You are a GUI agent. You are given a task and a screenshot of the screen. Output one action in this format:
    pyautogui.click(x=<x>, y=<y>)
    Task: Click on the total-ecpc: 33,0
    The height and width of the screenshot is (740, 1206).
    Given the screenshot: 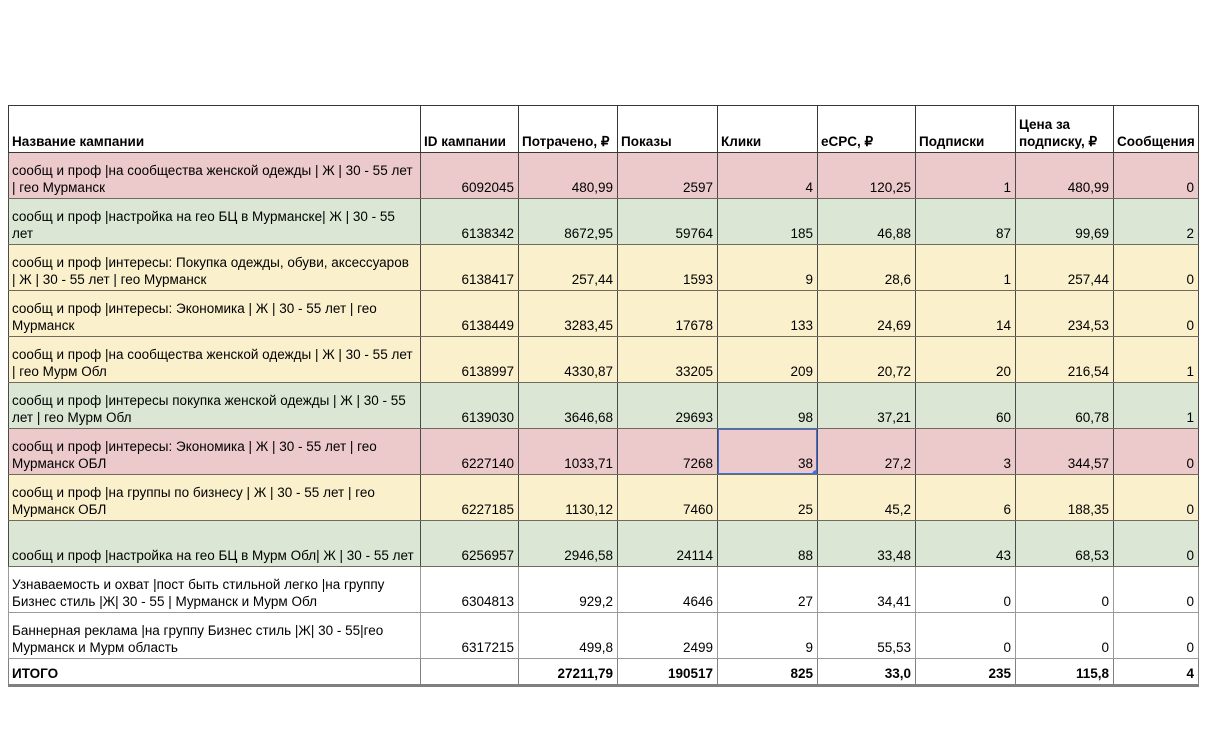 What is the action you would take?
    pyautogui.click(x=866, y=672)
    